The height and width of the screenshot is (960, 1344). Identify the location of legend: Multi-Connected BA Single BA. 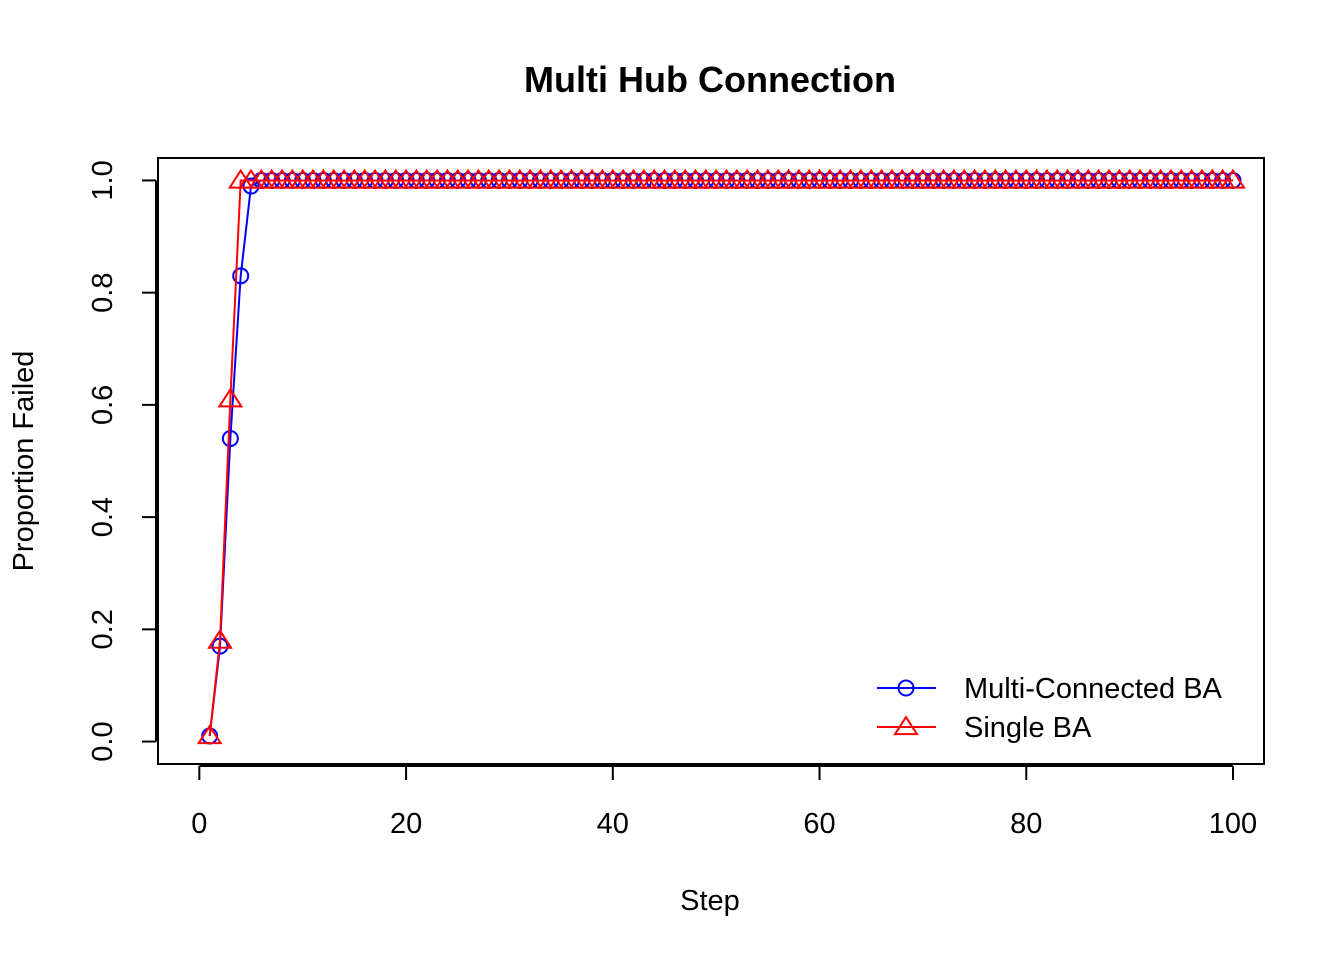
(1050, 708).